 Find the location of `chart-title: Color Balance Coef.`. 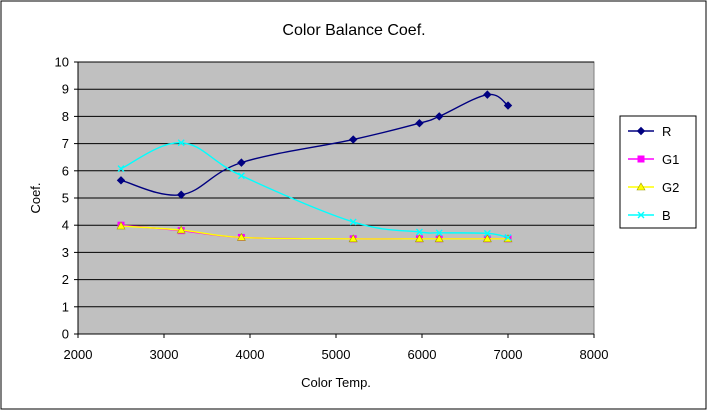

chart-title: Color Balance Coef. is located at coordinates (353, 30).